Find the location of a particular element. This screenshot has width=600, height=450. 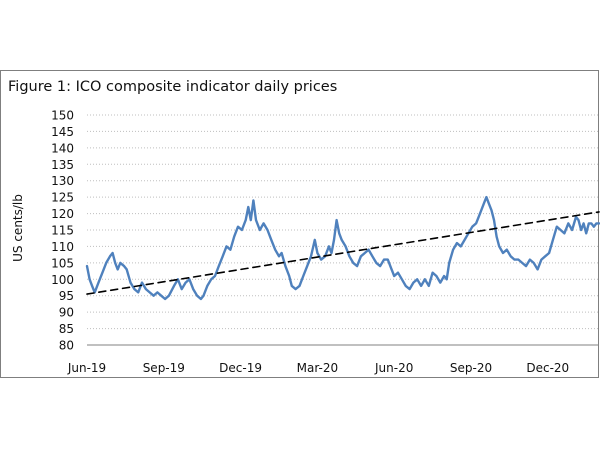

y-tick-label-145: 145 is located at coordinates (62, 132).